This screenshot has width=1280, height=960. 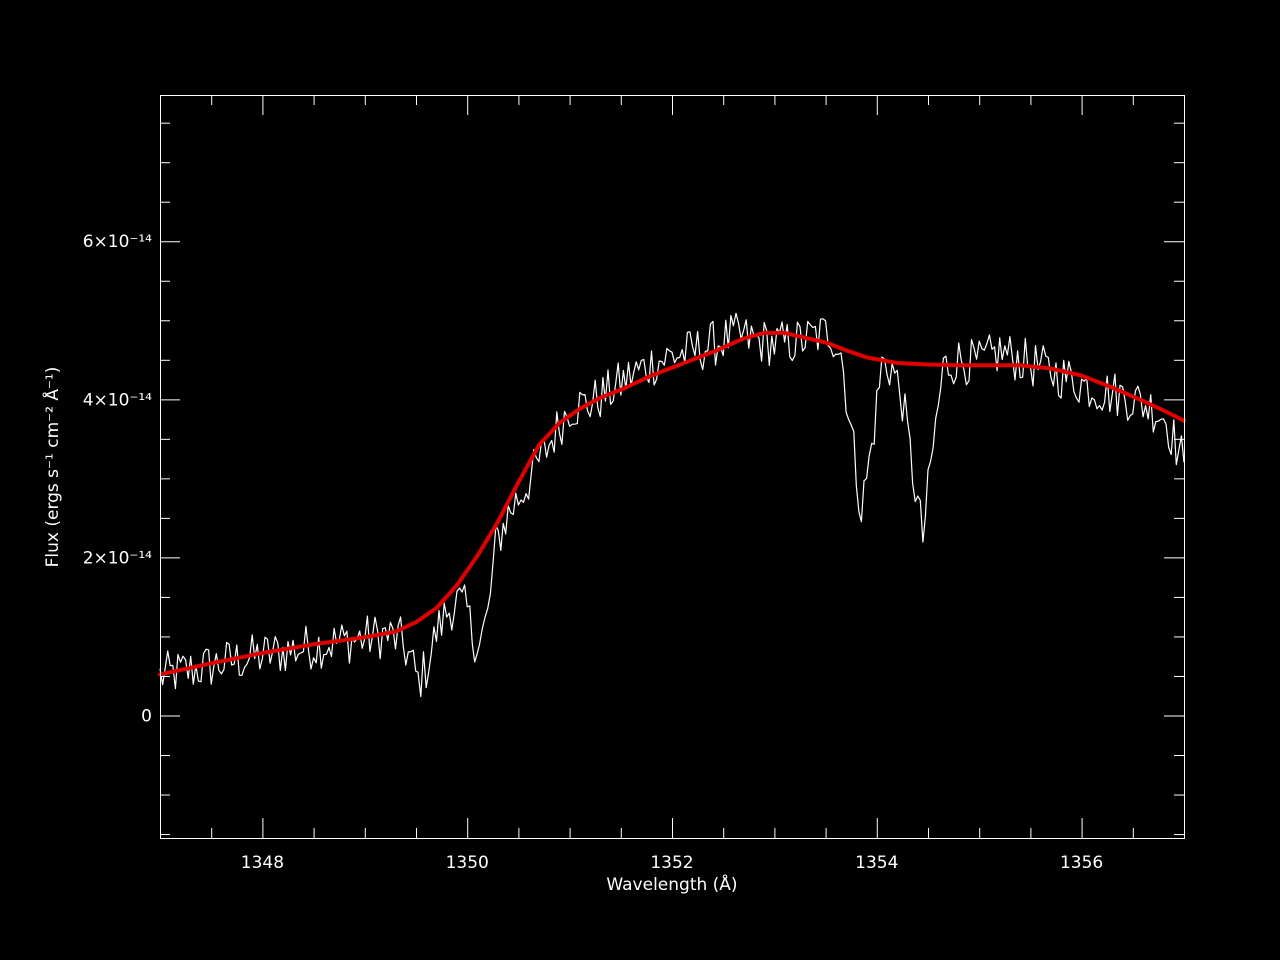 What do you see at coordinates (671, 863) in the screenshot?
I see `x-tick-label: 1352` at bounding box center [671, 863].